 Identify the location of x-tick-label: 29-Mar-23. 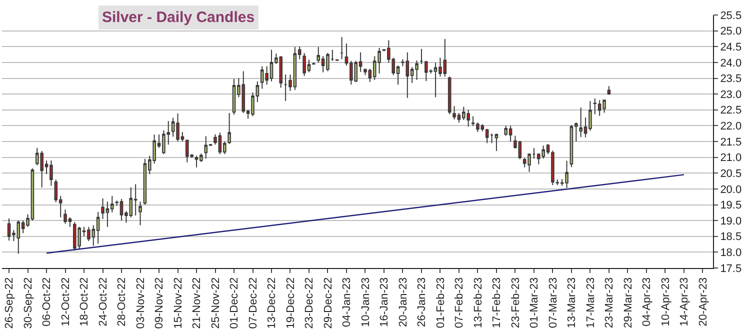
(628, 302).